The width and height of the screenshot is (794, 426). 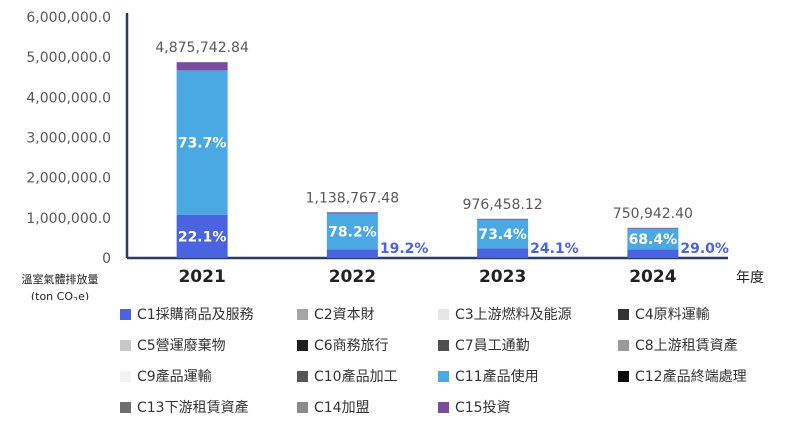 I want to click on legend-item: C1採購商品及服務, so click(x=187, y=314).